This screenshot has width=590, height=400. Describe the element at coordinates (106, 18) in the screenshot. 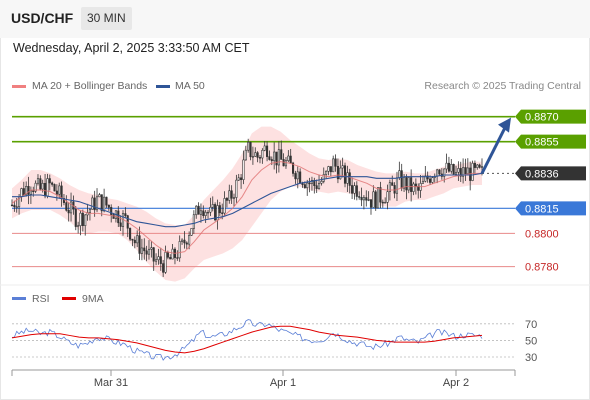

I see `timeframe-badge: 30 MIN` at that location.